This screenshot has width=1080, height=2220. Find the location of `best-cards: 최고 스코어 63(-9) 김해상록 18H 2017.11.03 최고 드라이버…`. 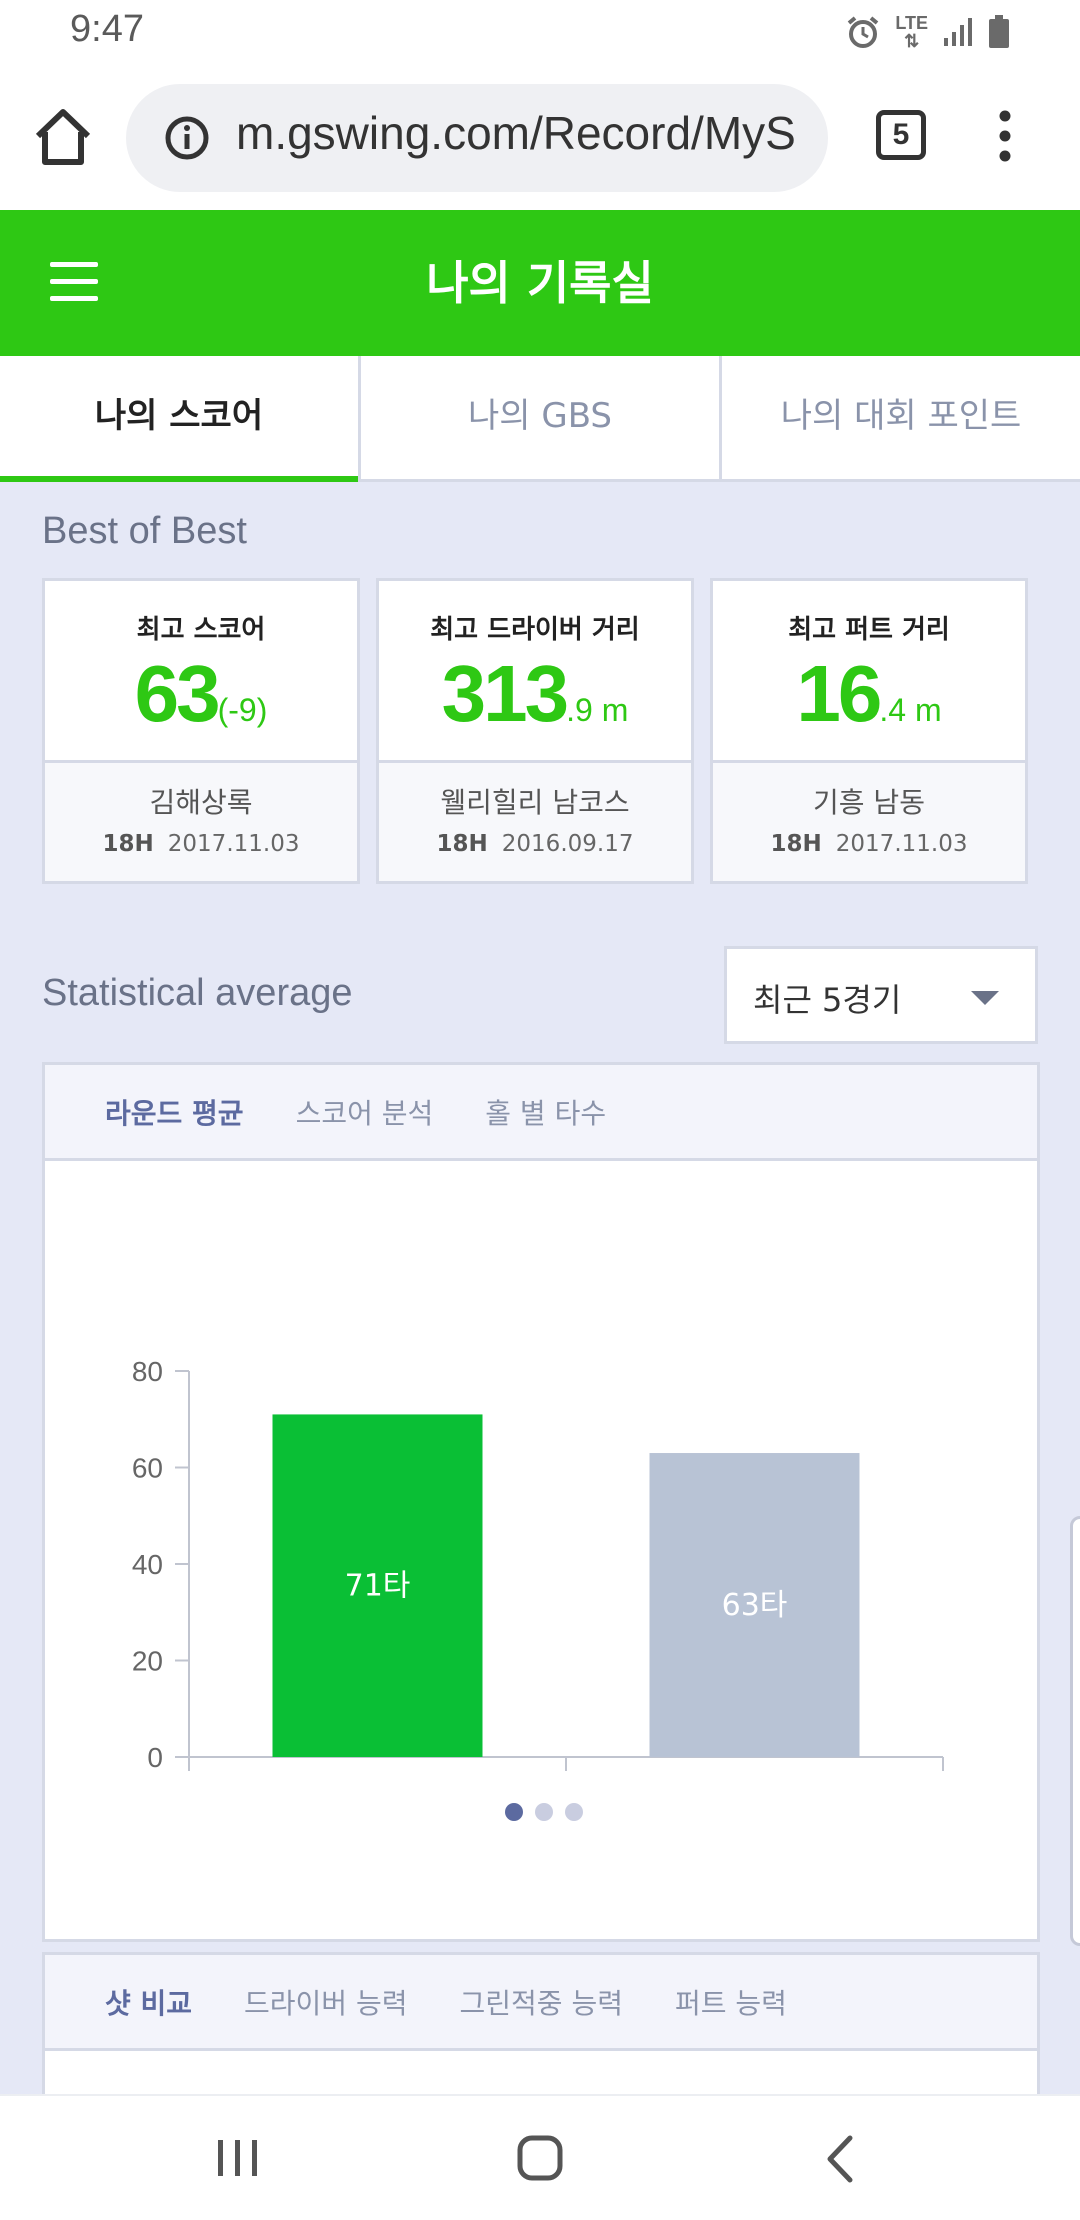

best-cards: 최고 스코어 63(-9) 김해상록 18H 2017.11.03 최고 드라이버… is located at coordinates (536, 731).